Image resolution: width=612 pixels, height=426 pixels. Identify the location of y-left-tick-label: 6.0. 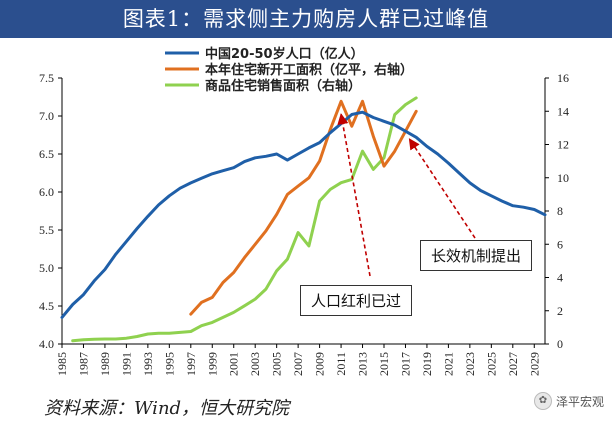
(46, 192).